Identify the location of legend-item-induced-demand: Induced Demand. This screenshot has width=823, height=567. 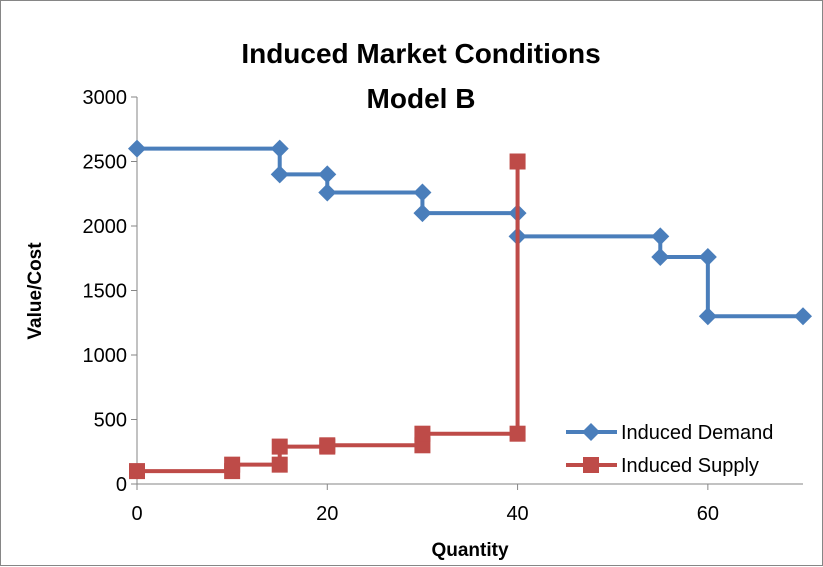
(669, 433).